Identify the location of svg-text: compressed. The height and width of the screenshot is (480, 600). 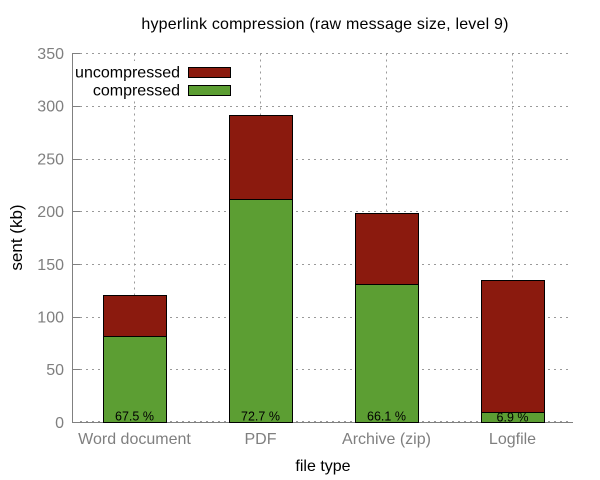
(136, 91).